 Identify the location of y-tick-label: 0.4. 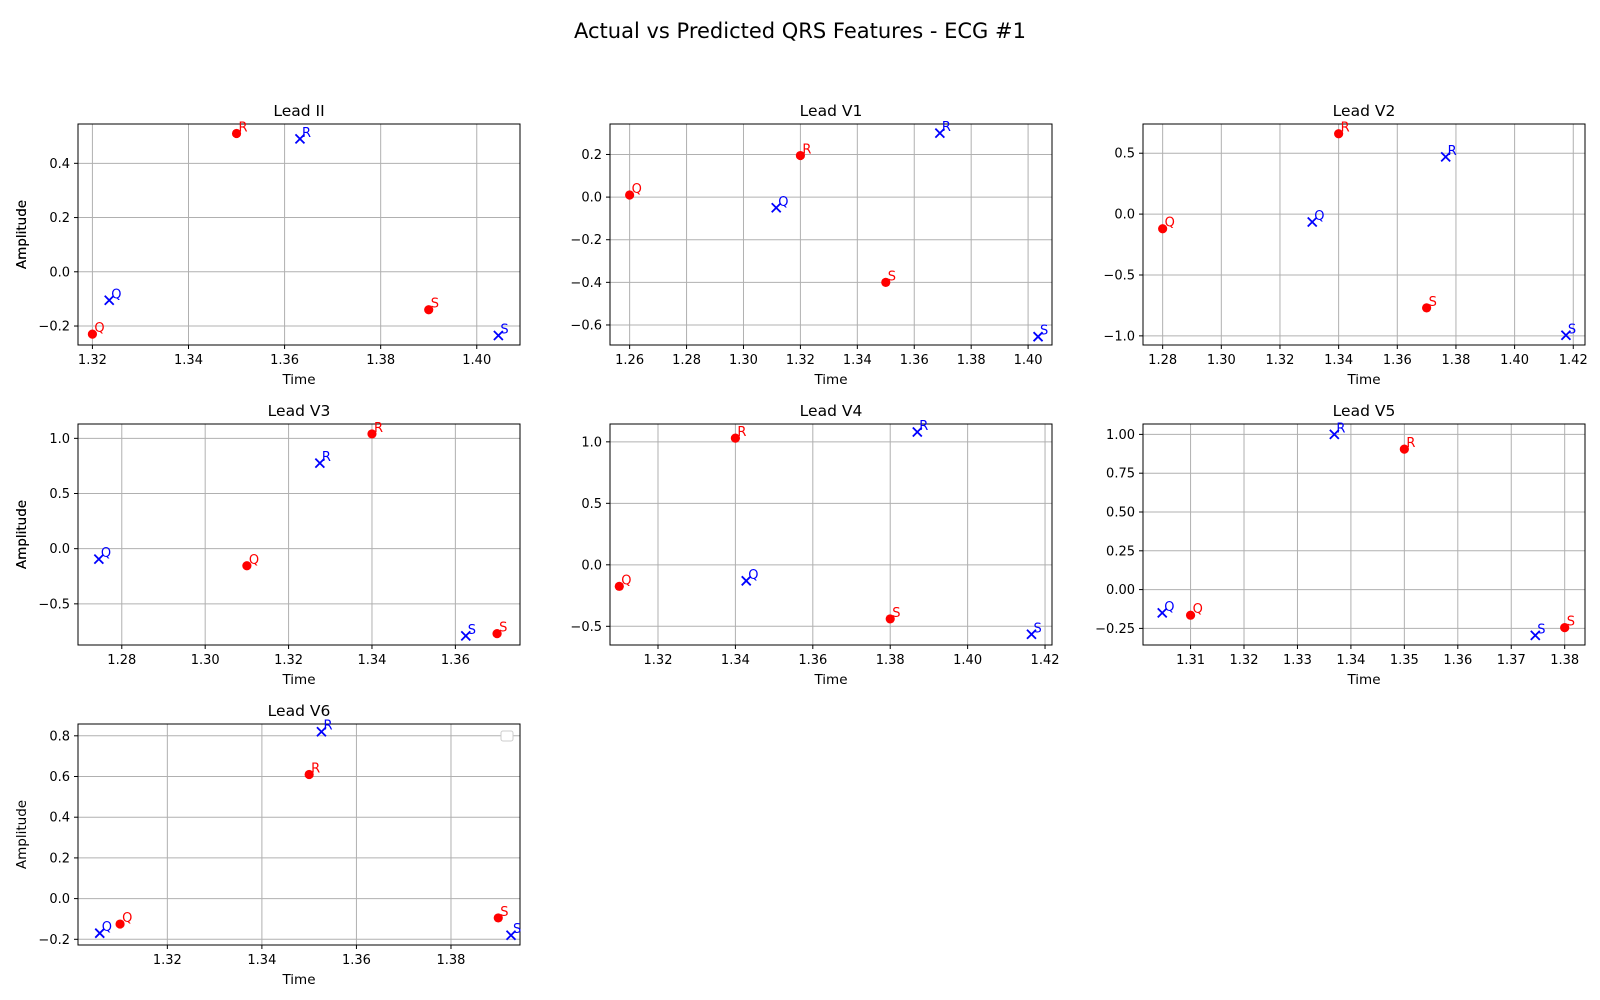
(59, 164).